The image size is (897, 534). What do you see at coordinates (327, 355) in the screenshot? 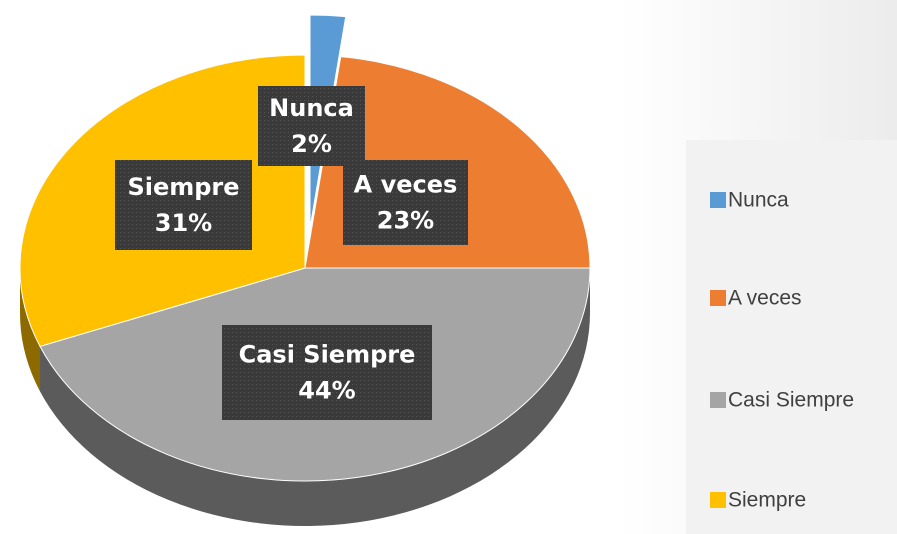
I see `data-label-category: Casi Siempre` at bounding box center [327, 355].